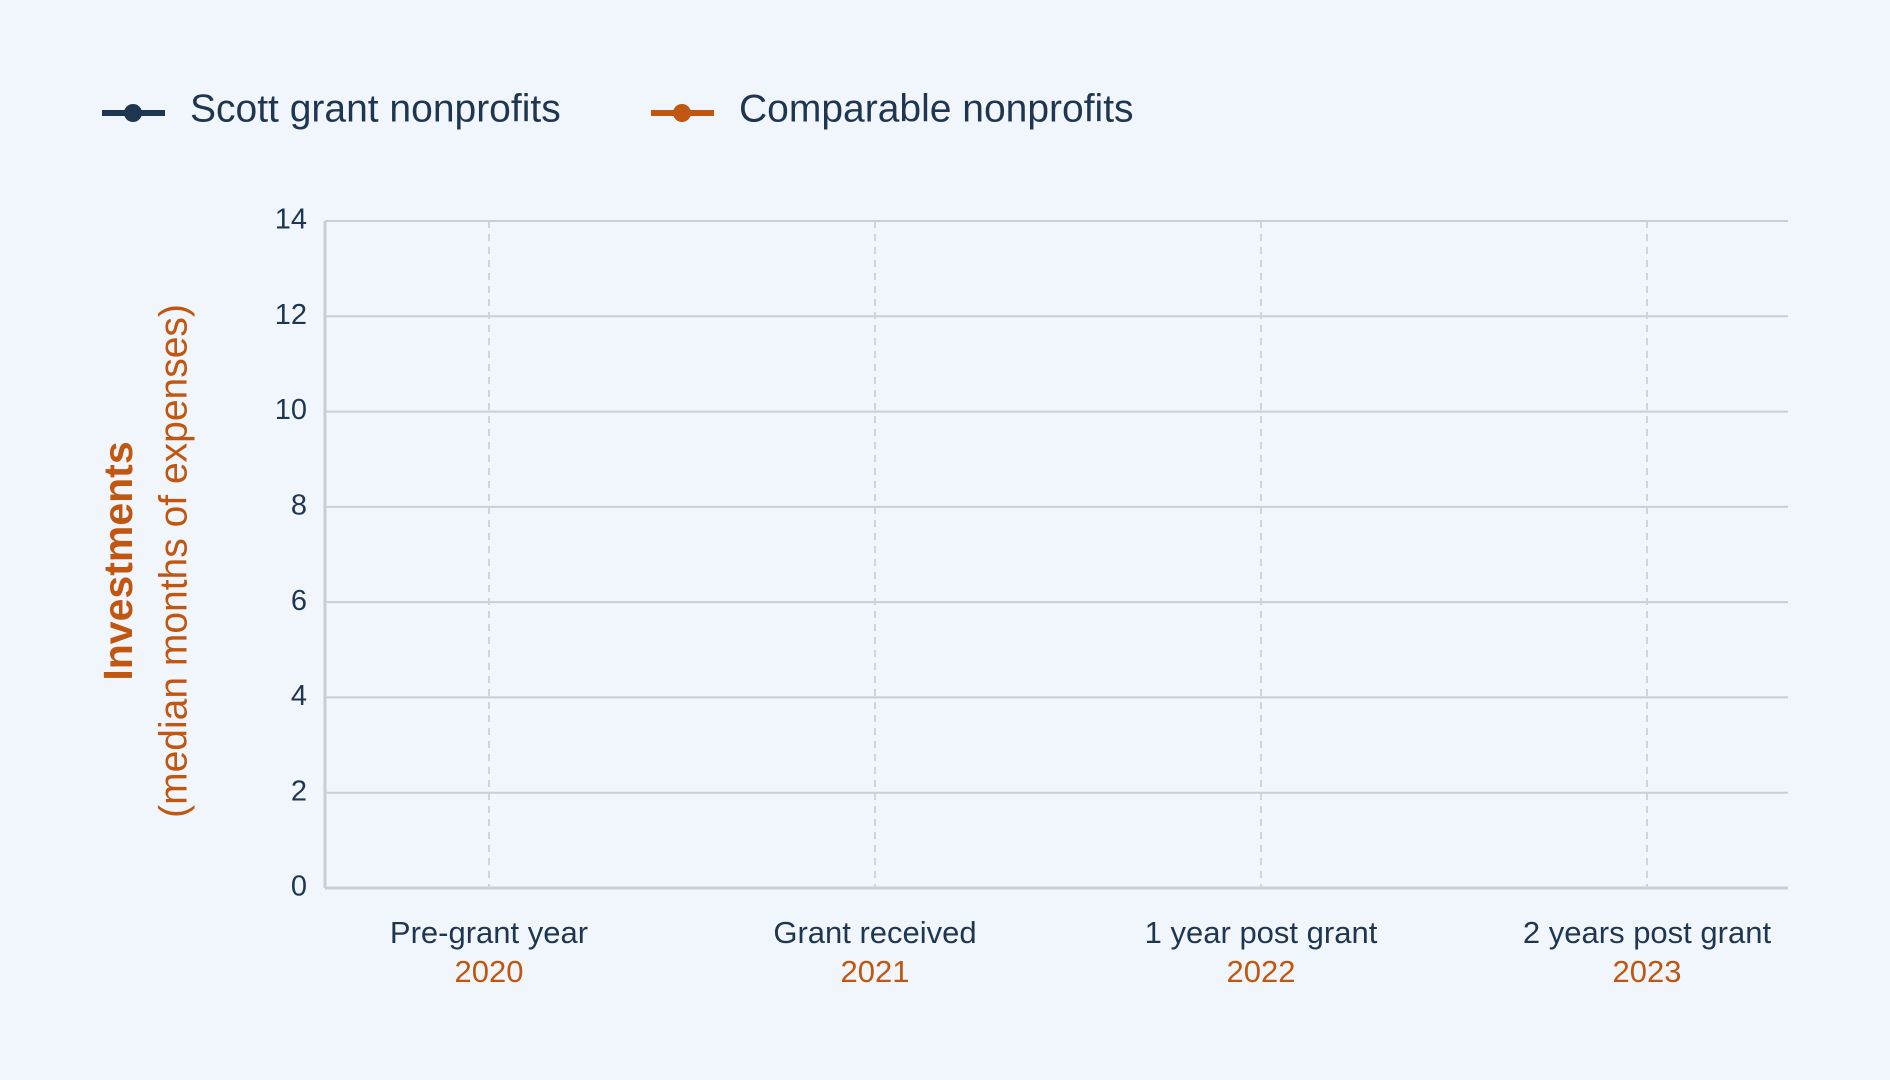 The height and width of the screenshot is (1080, 1890). I want to click on y-tick-label: 0, so click(299, 887).